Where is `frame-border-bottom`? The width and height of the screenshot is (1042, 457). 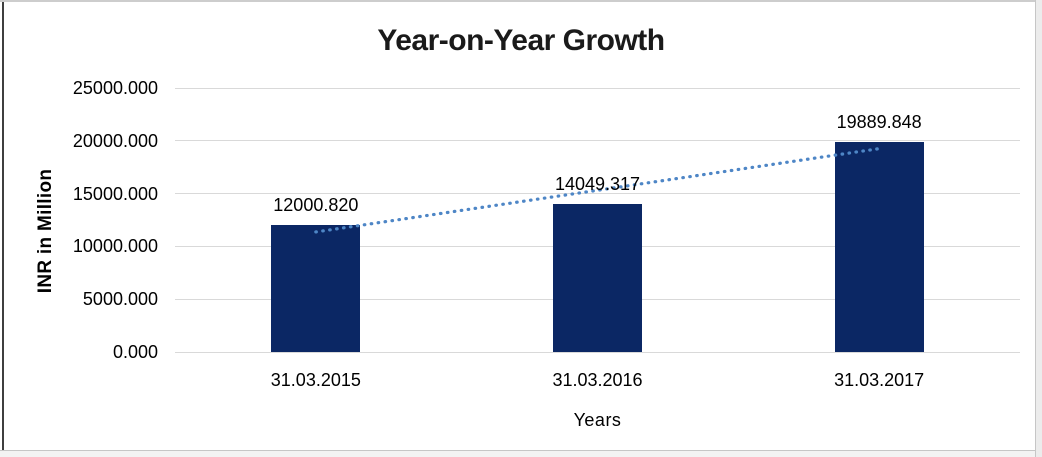 frame-border-bottom is located at coordinates (517, 453).